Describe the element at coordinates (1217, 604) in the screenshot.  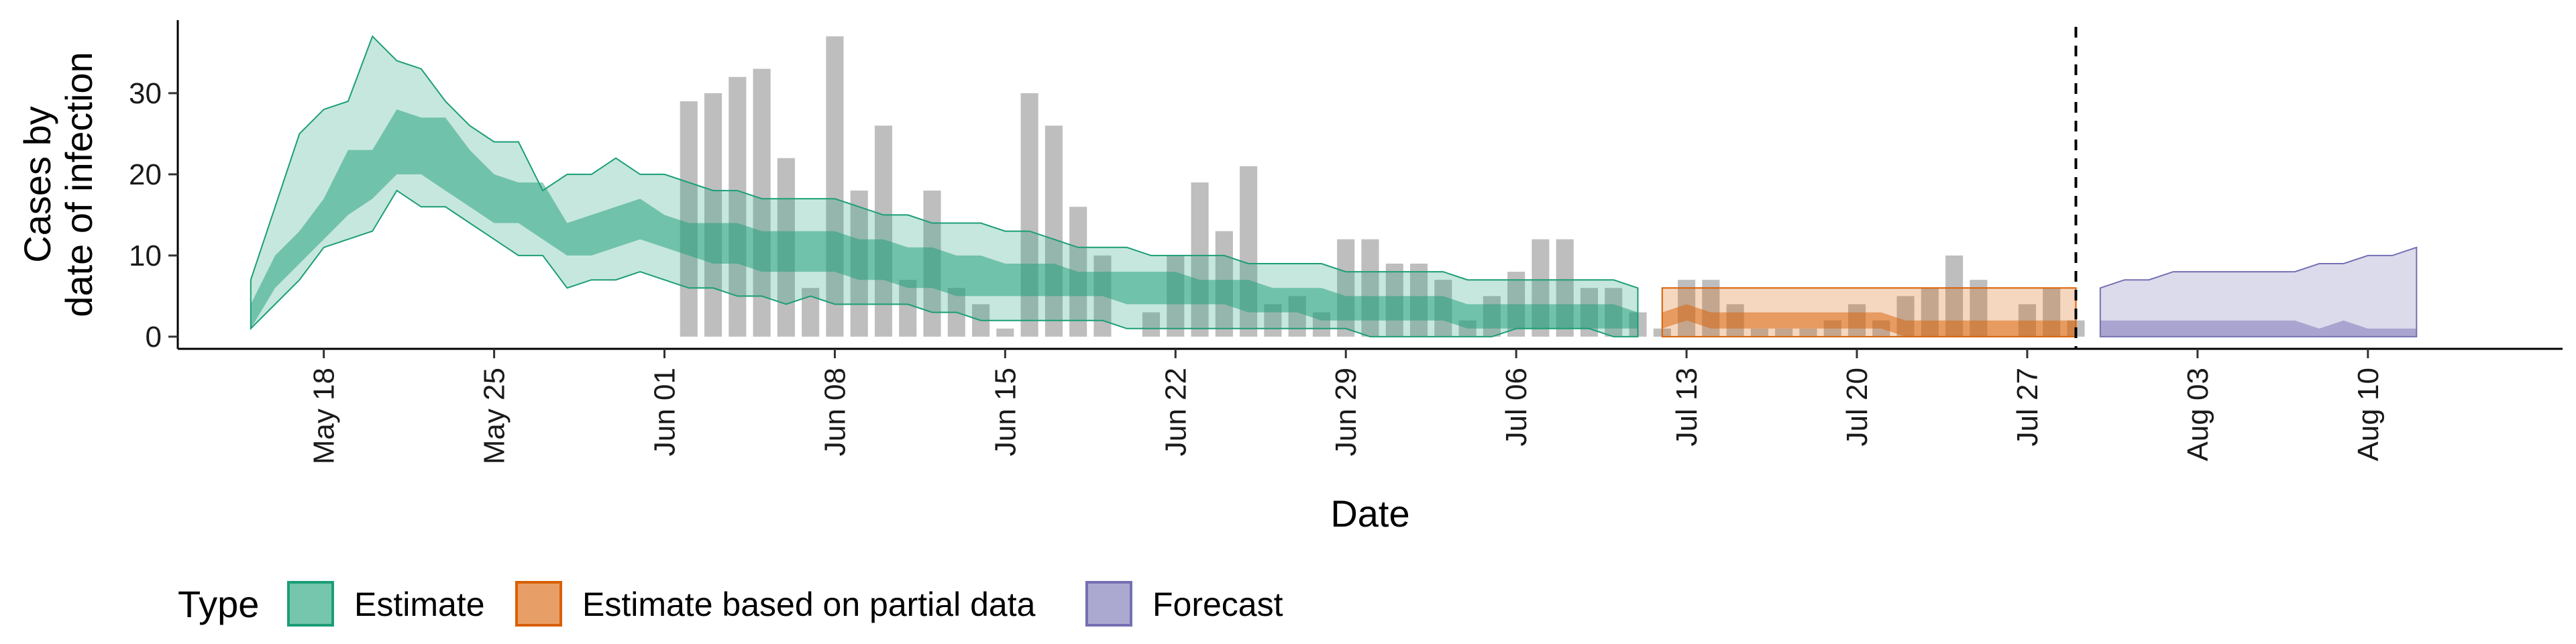
I see `legend-label-forecast: Forecast` at that location.